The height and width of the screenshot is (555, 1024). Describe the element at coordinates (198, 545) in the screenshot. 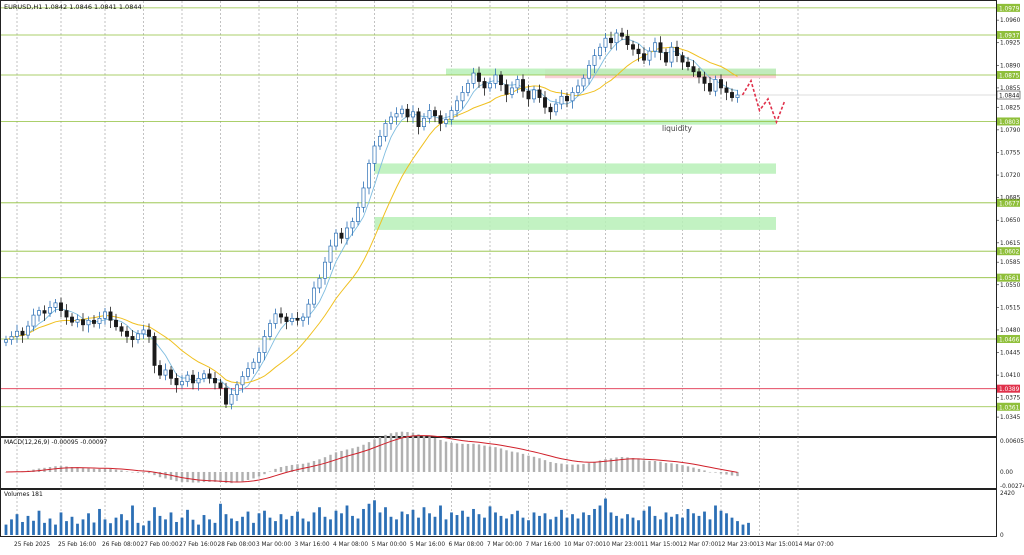

I see `time-tick-label: 27 Feb 16:00` at that location.